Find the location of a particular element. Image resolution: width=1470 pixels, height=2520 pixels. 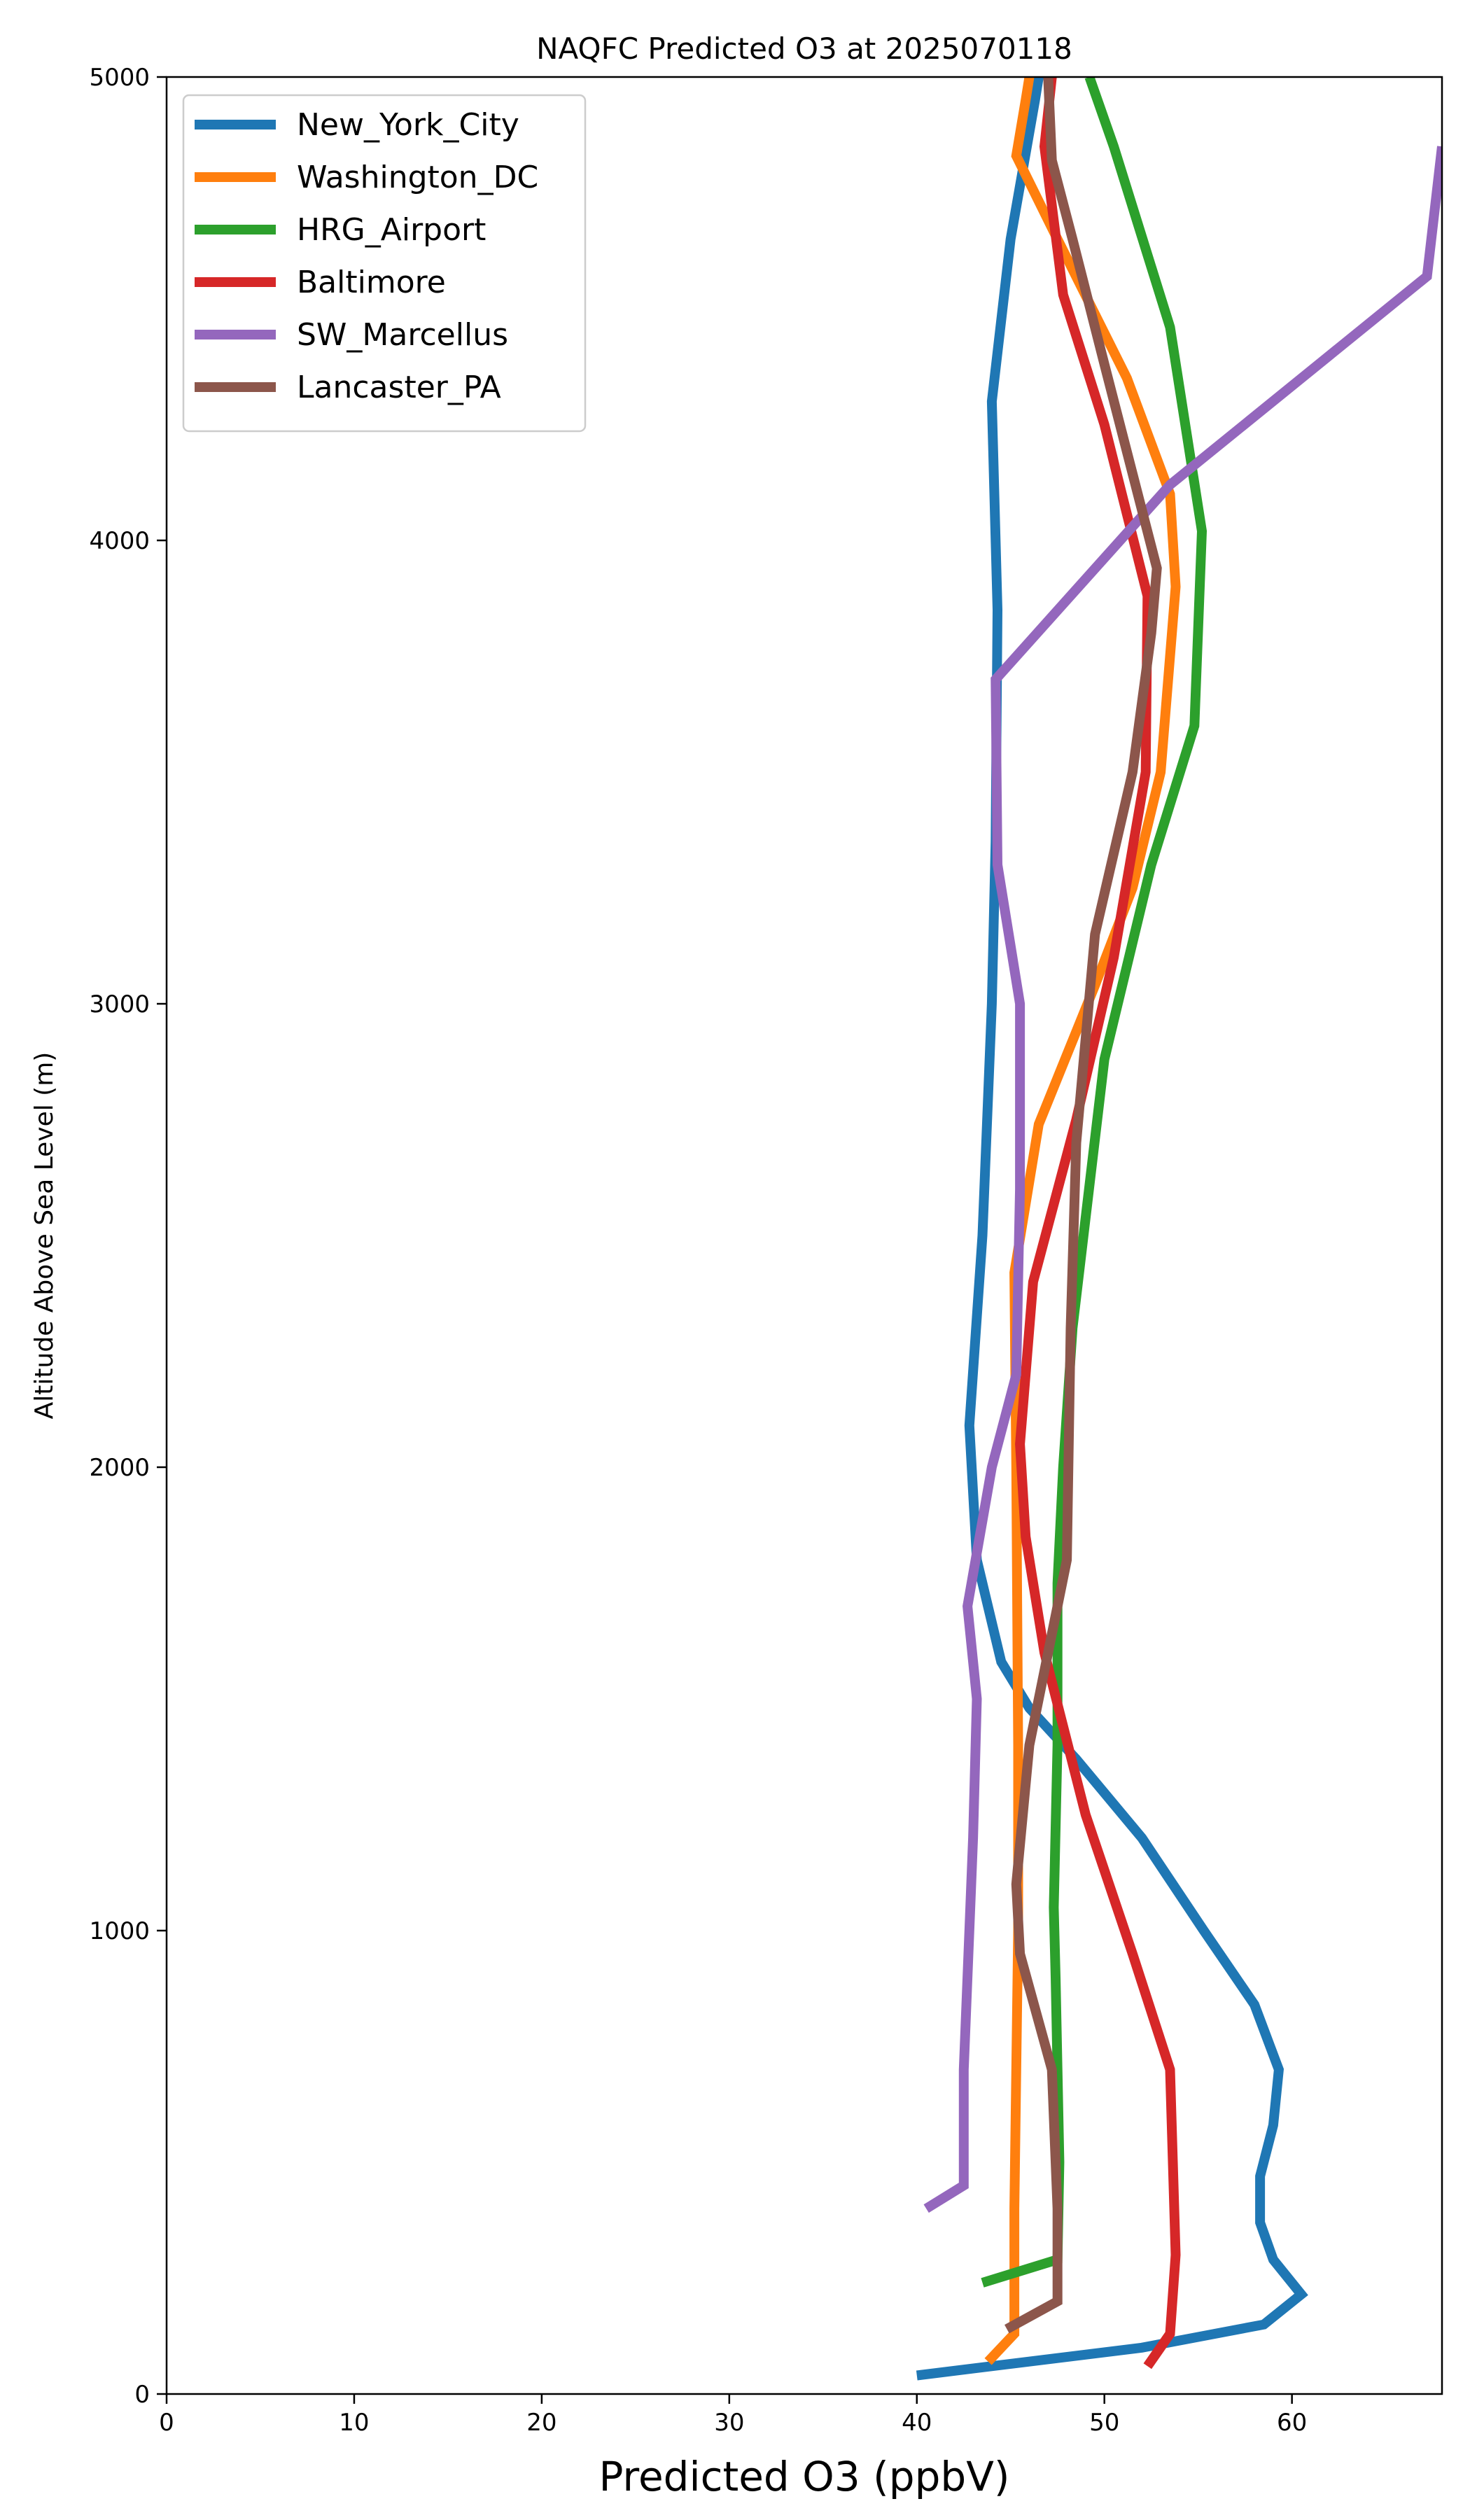

x-tick-label: 20 is located at coordinates (541, 2423).